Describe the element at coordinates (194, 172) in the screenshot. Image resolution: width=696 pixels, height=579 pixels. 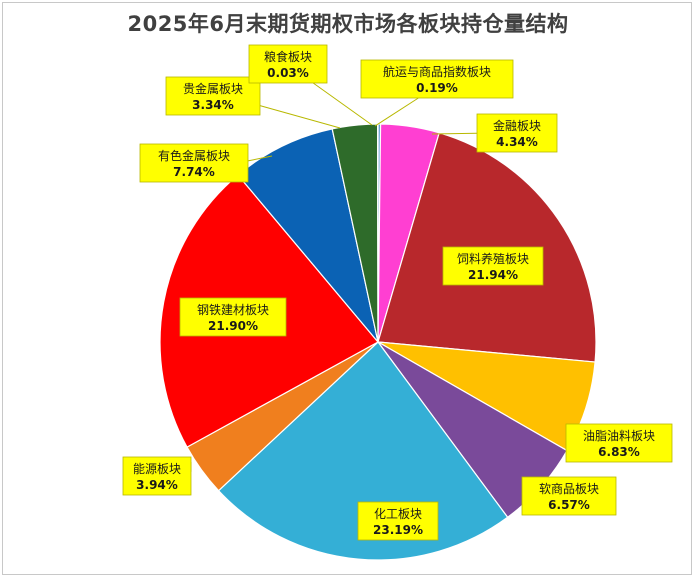
I see `slice-value-label: 7.74%` at that location.